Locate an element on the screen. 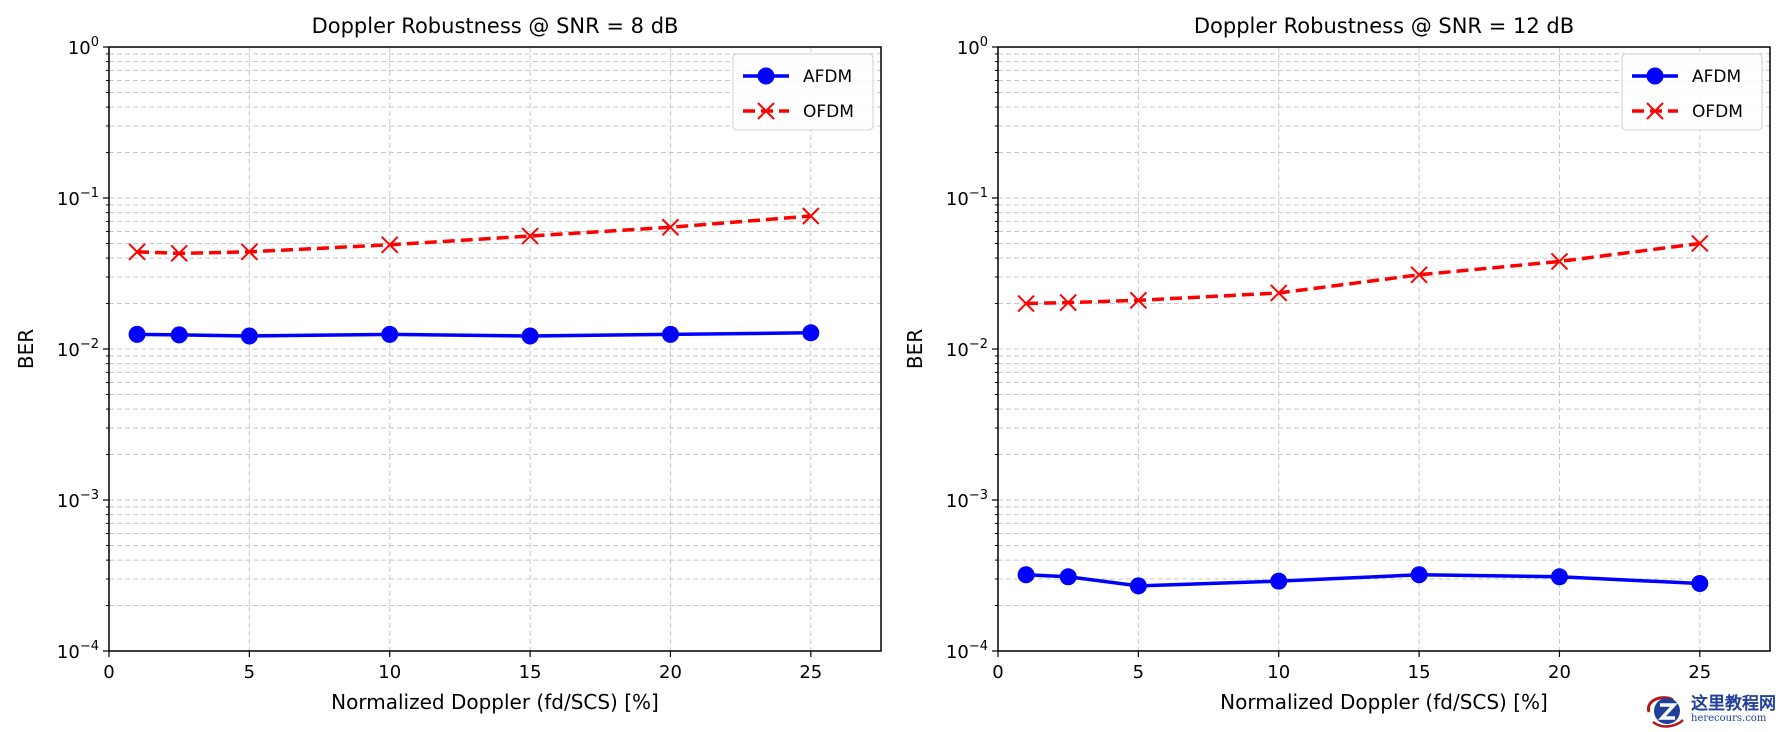 The image size is (1784, 732). chart-title: Doppler Robustness @ SNR = 8 dB is located at coordinates (495, 26).